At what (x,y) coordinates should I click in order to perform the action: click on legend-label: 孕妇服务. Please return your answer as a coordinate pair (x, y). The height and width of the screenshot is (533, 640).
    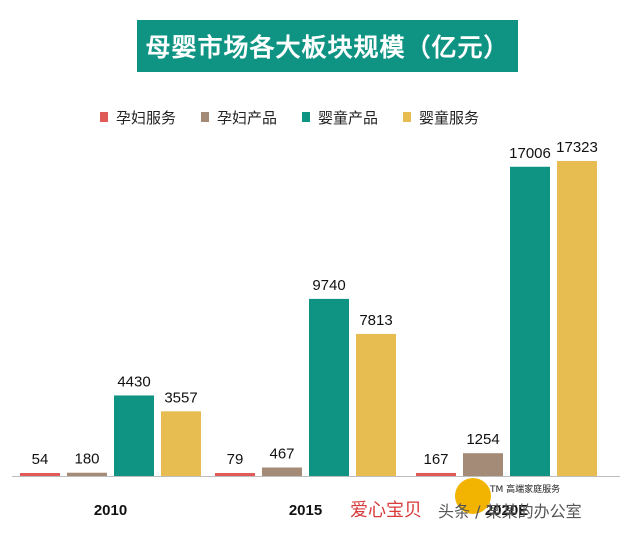
    Looking at the image, I should click on (146, 117).